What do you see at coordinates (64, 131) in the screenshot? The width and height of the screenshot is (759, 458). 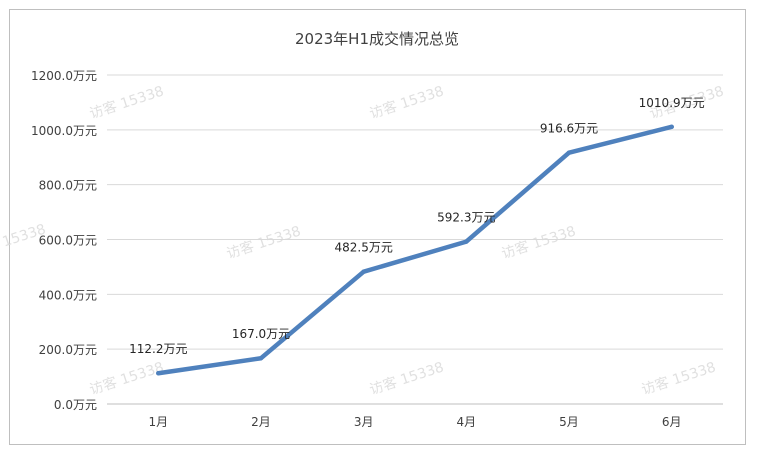 I see `y-tick-label: 1000.0万元` at bounding box center [64, 131].